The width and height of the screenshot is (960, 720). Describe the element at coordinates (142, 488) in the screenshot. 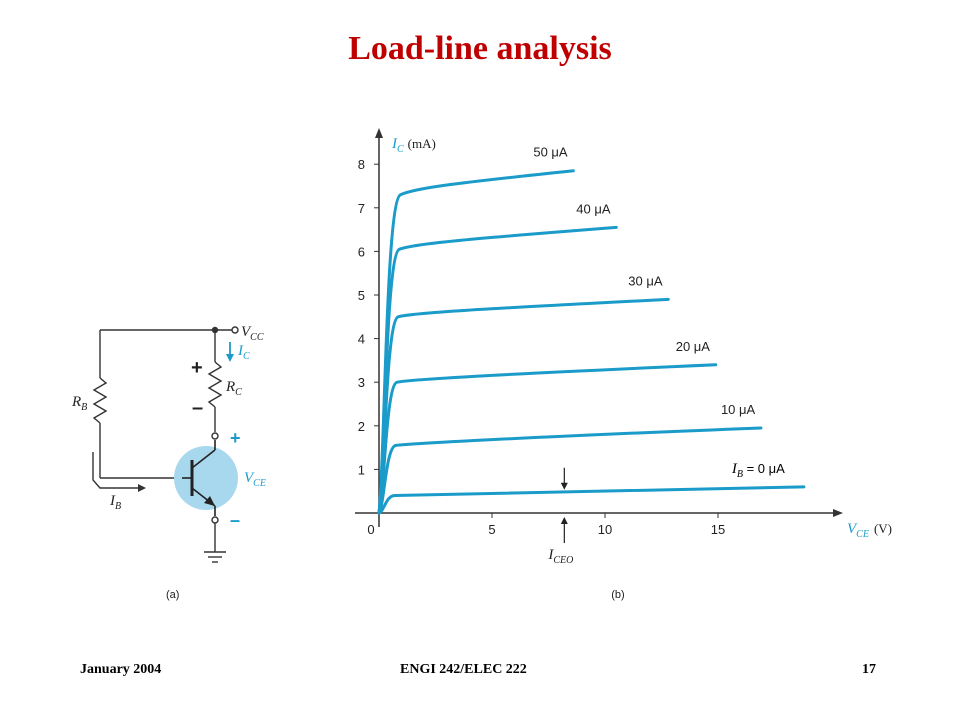

I see `ib-arrow-head` at that location.